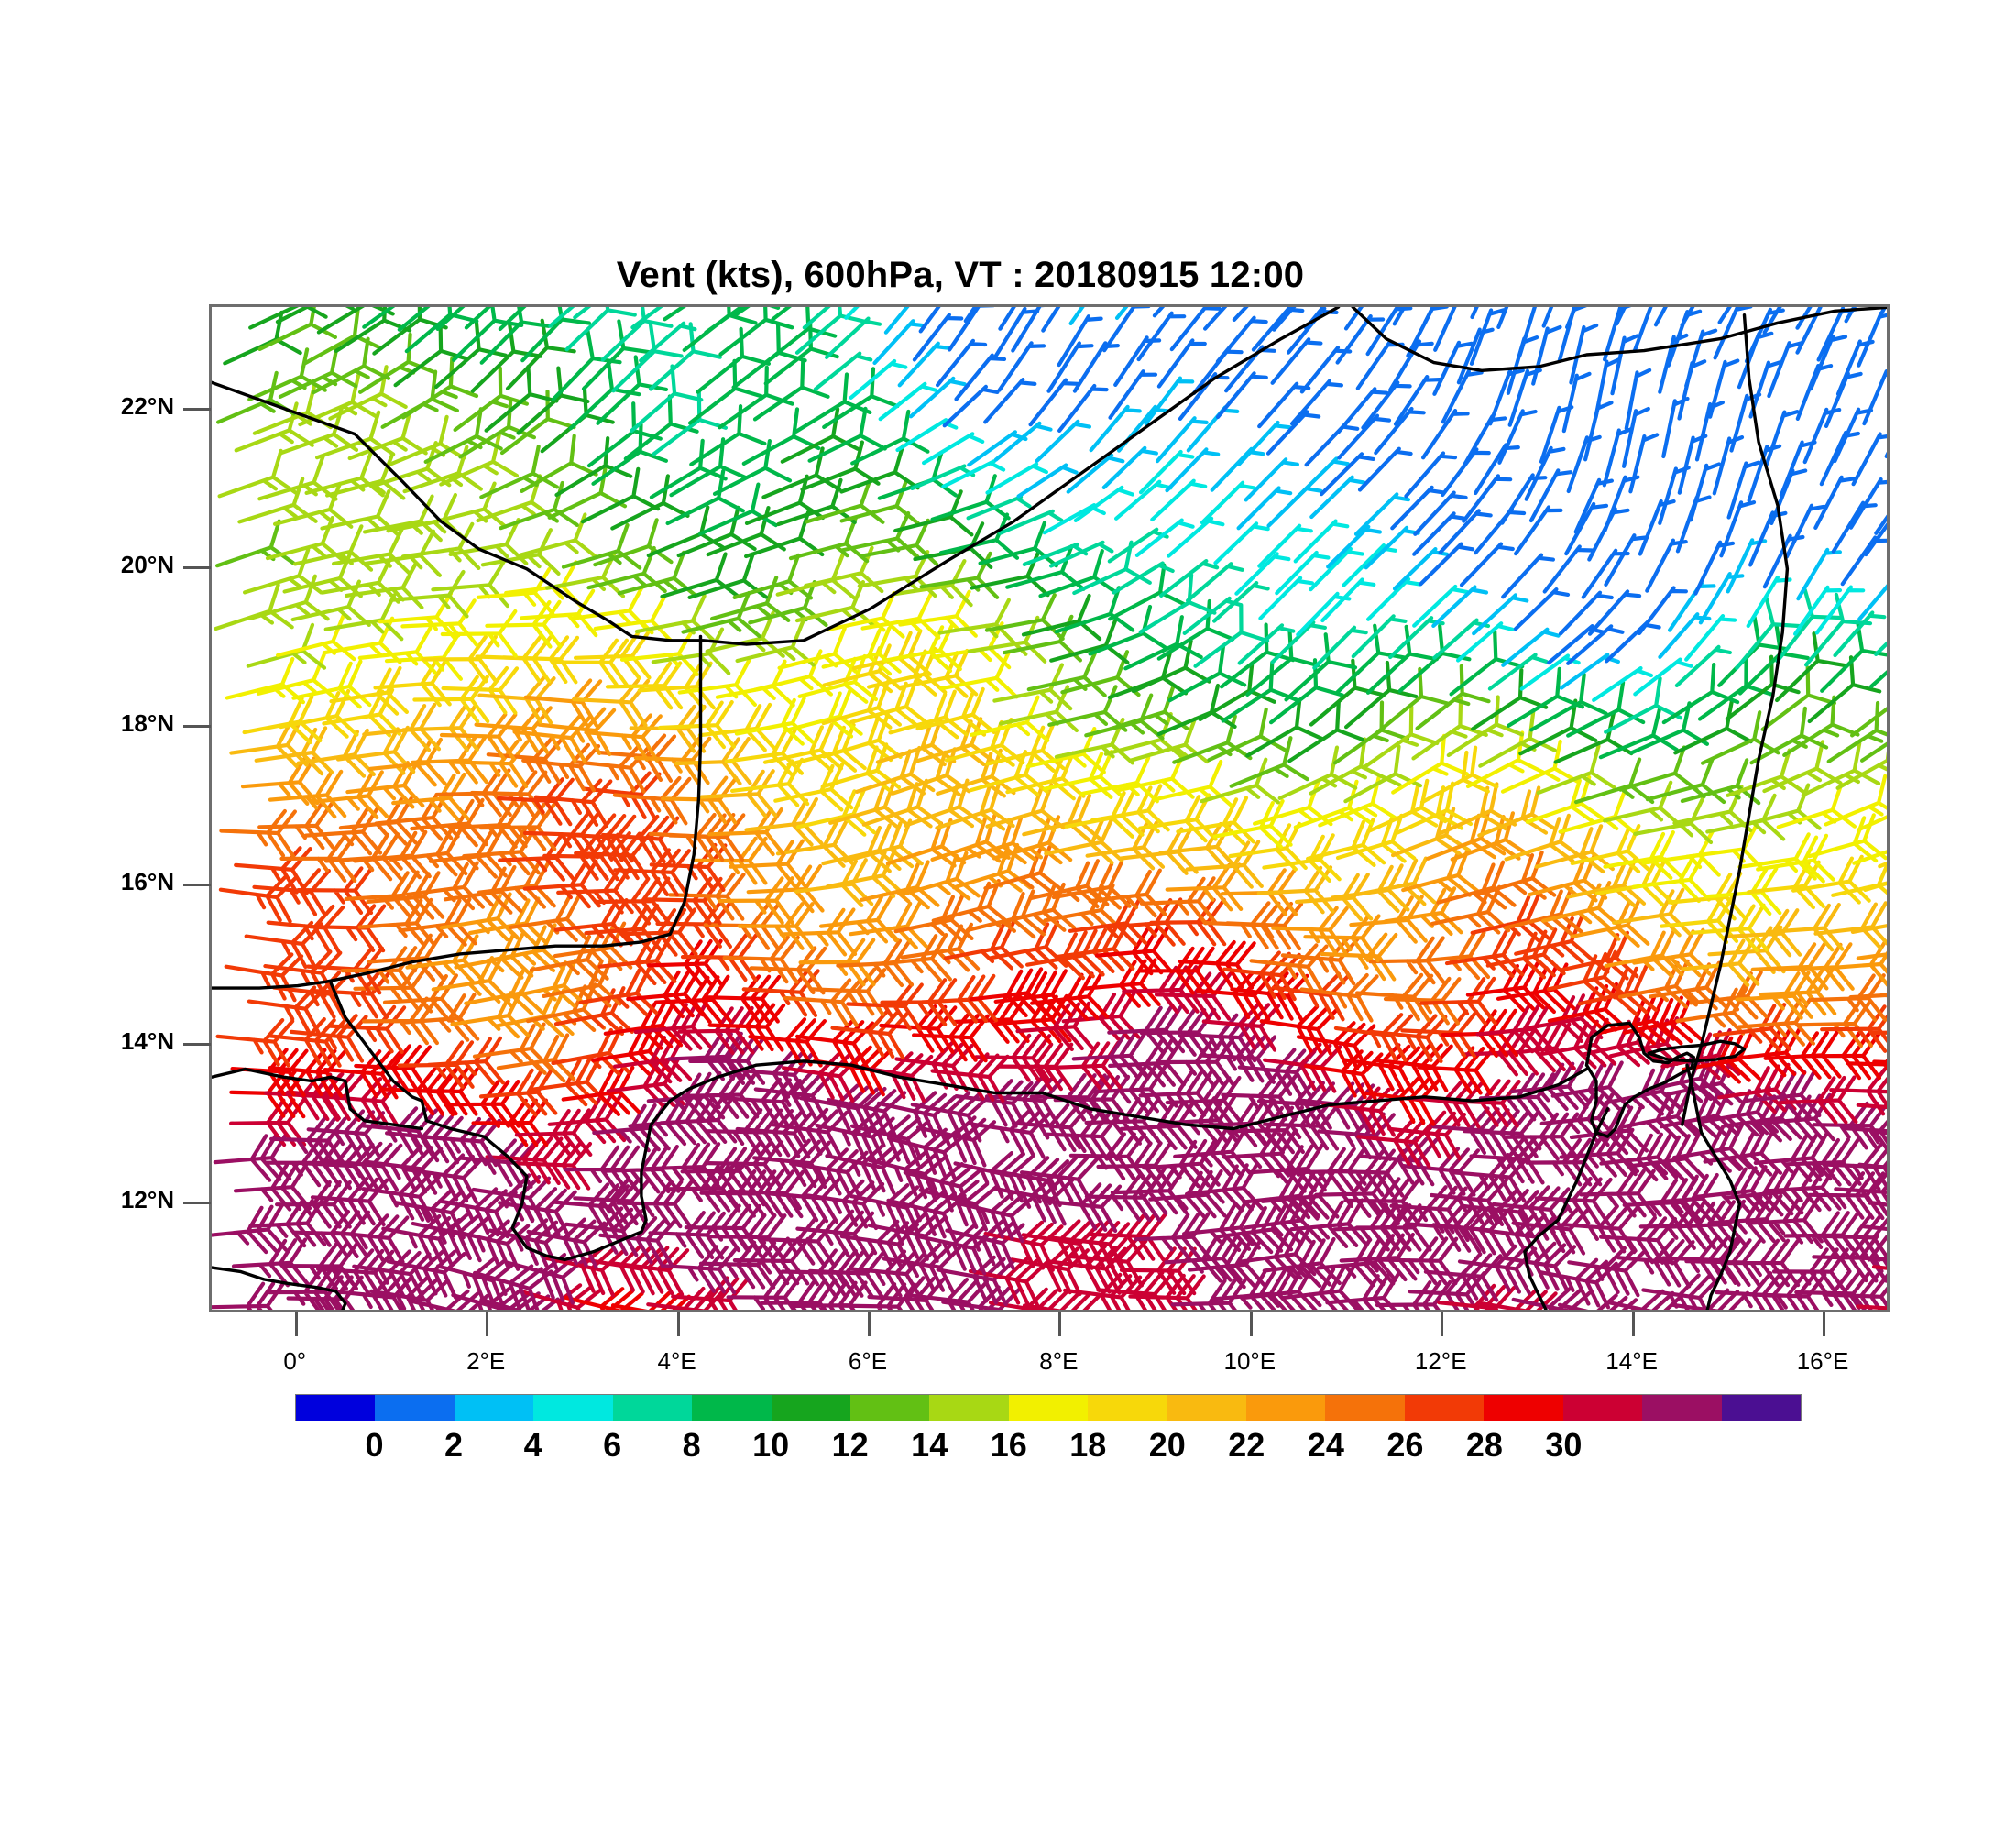  Describe the element at coordinates (147, 405) in the screenshot. I see `y-axis-tick-label: 22°N` at that location.